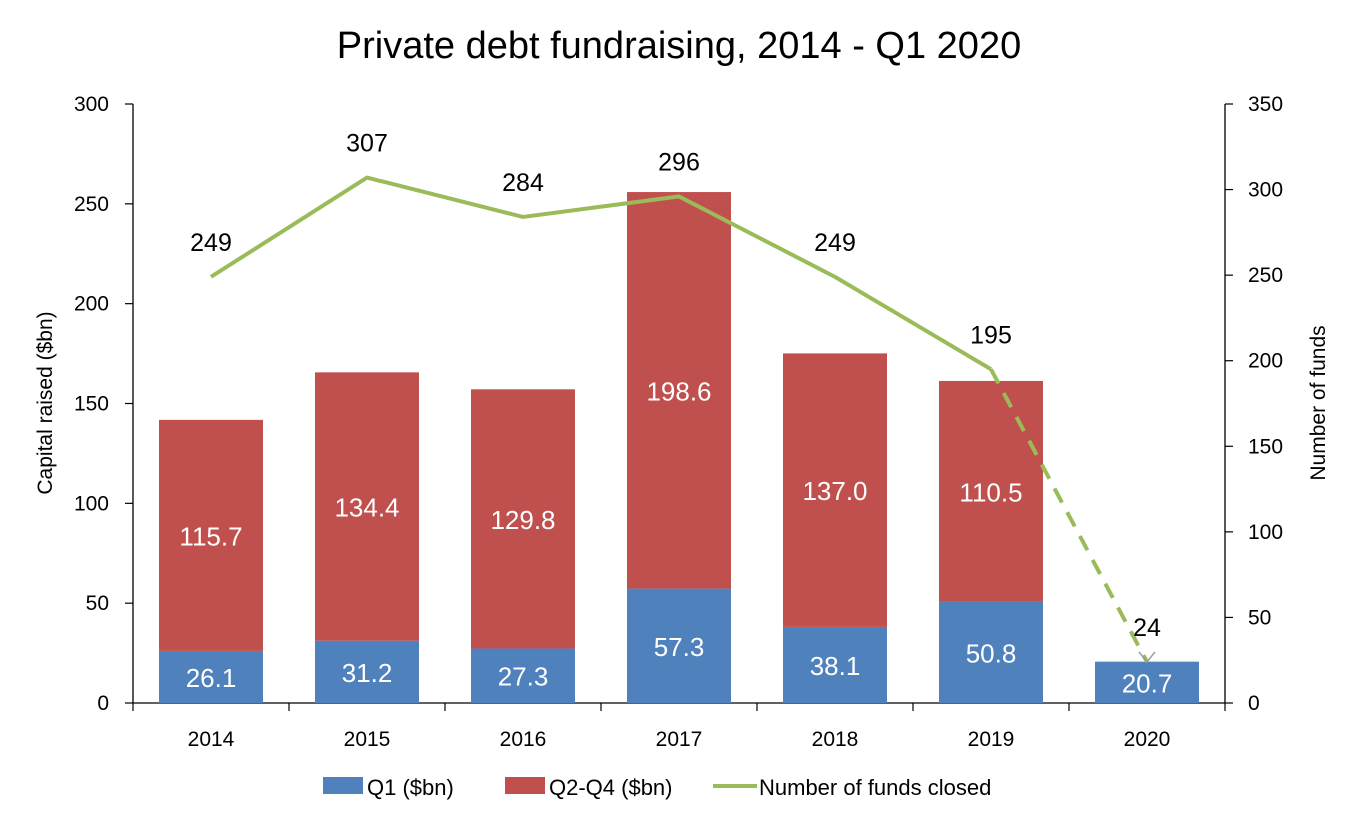  Describe the element at coordinates (1318, 402) in the screenshot. I see `y2-axis-title: Number of funds` at that location.